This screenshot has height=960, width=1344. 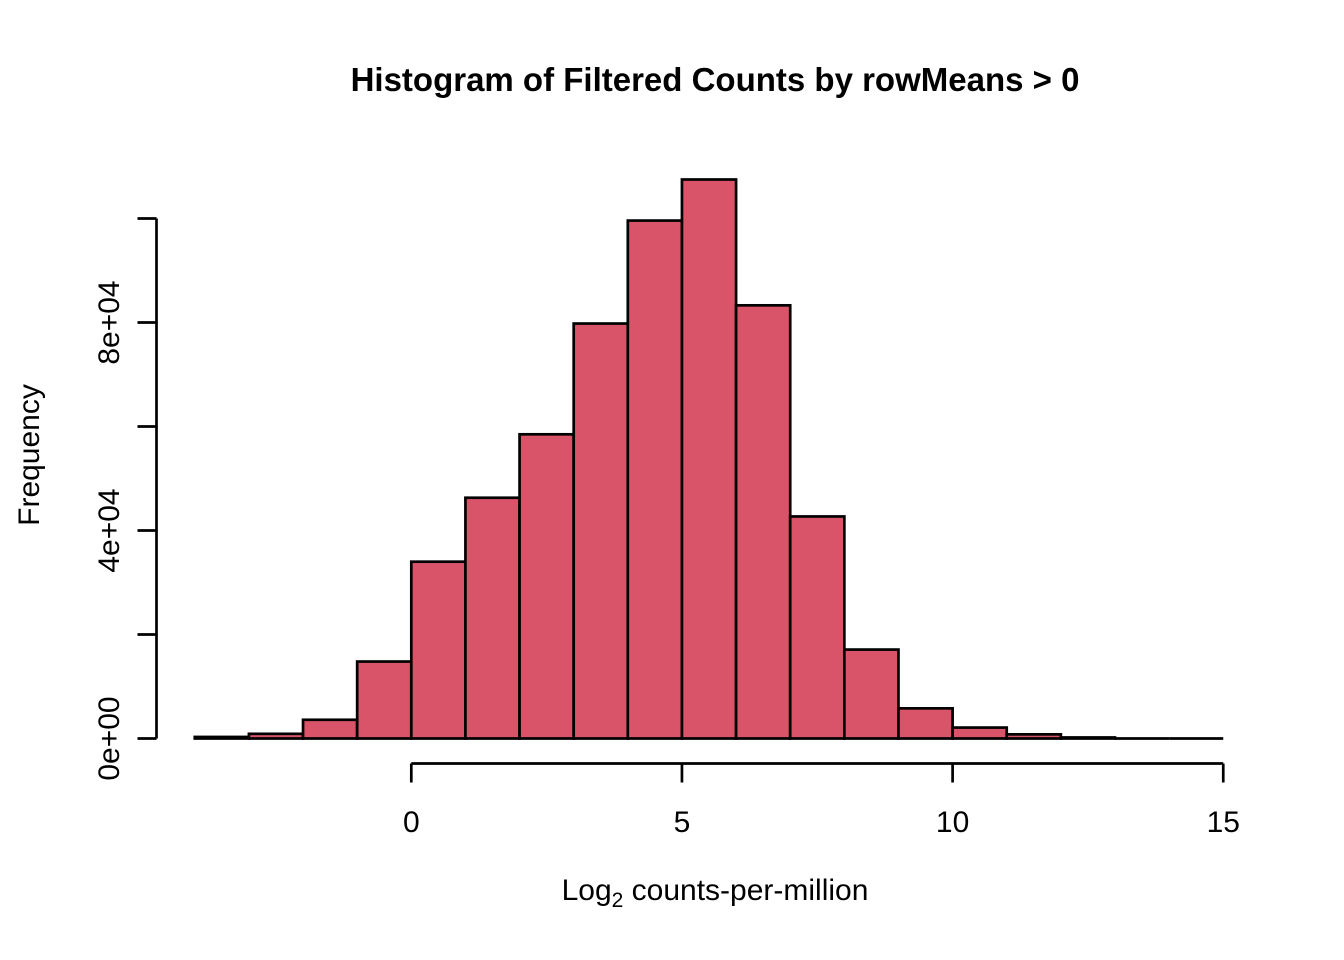 I want to click on x-axis-title: Log2 counts-per-million, so click(x=715, y=893).